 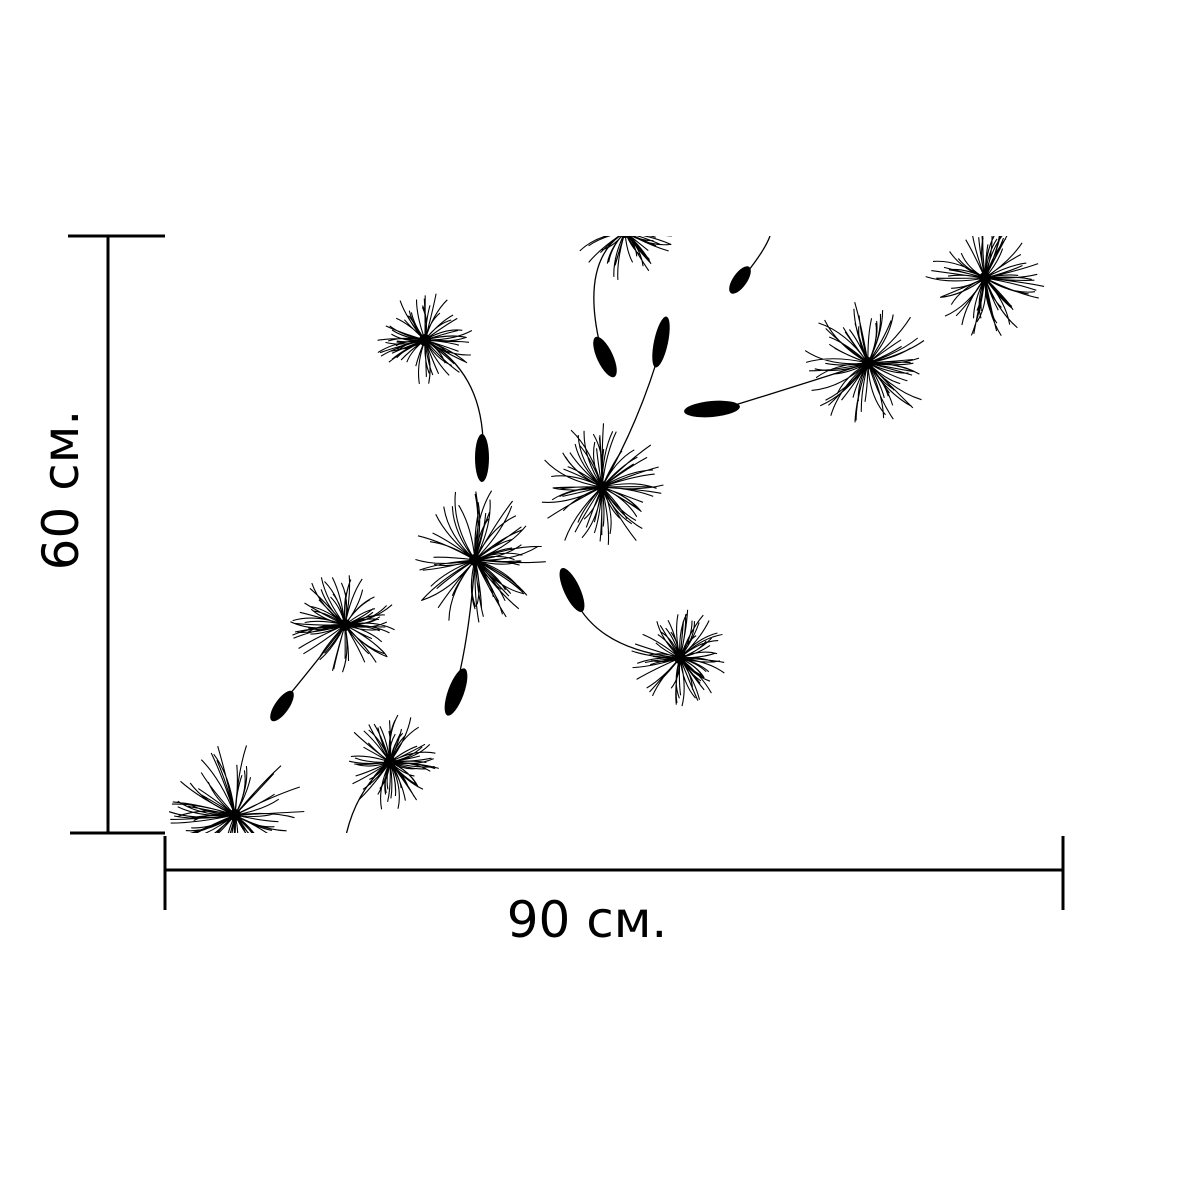 I want to click on height-dimension: 60 см., so click(x=98, y=534).